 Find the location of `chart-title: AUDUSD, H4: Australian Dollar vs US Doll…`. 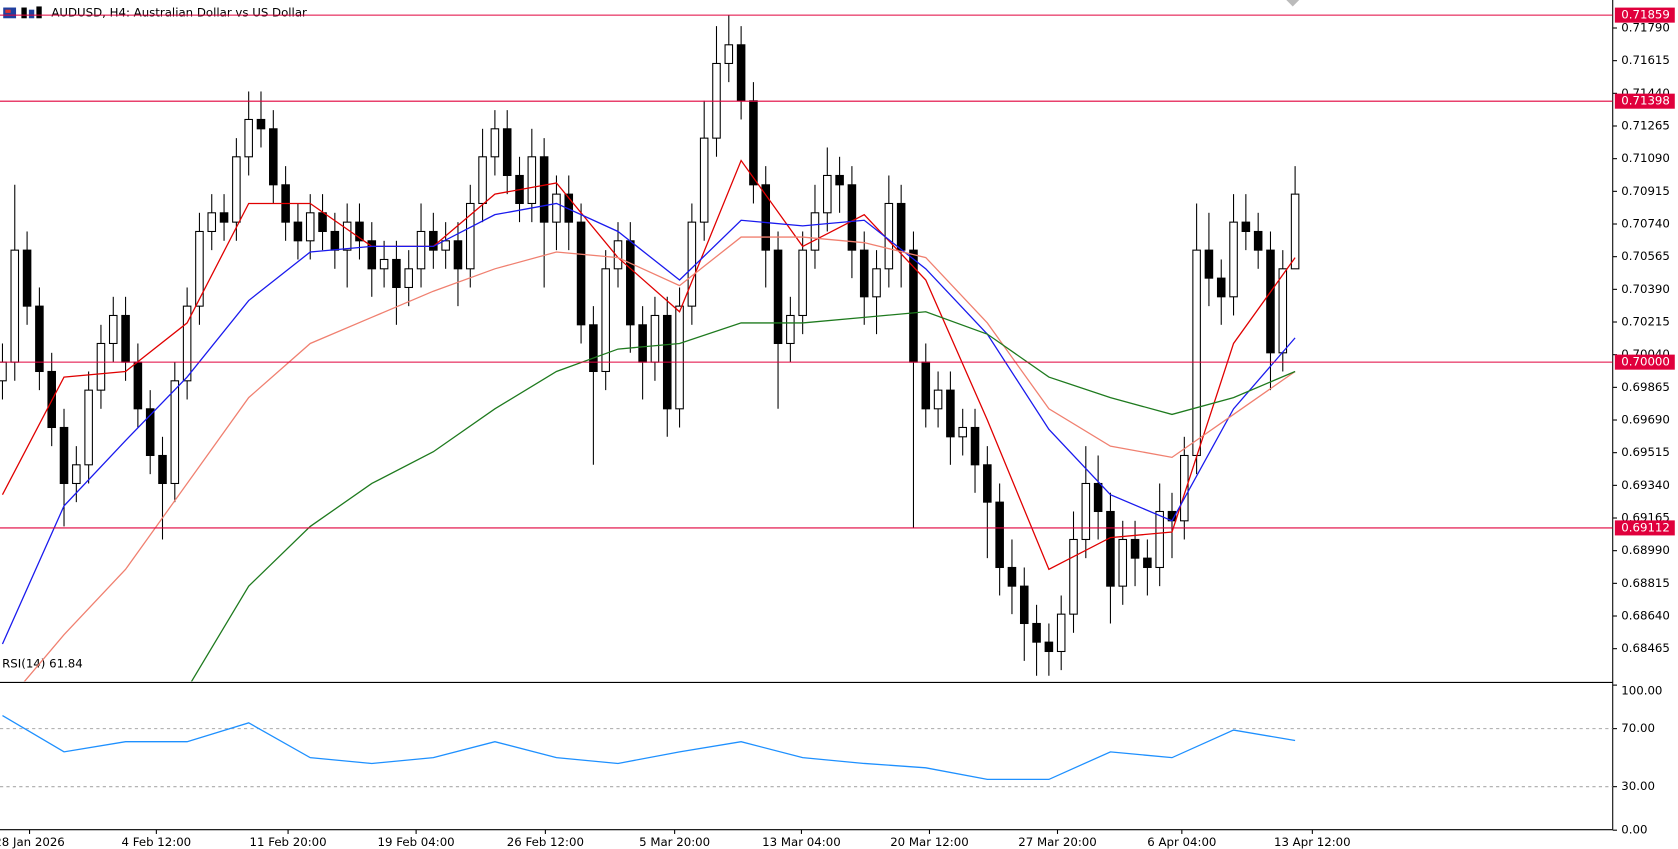

chart-title: AUDUSD, H4: Australian Dollar vs US Doll… is located at coordinates (179, 12).